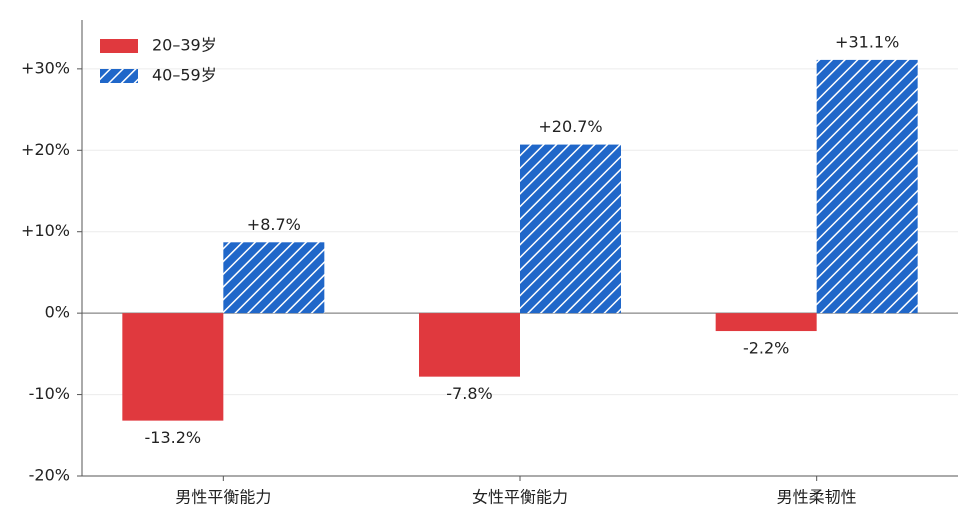 This screenshot has height=531, width=980. Describe the element at coordinates (274, 224) in the screenshot. I see `value-label: +8.7%` at that location.